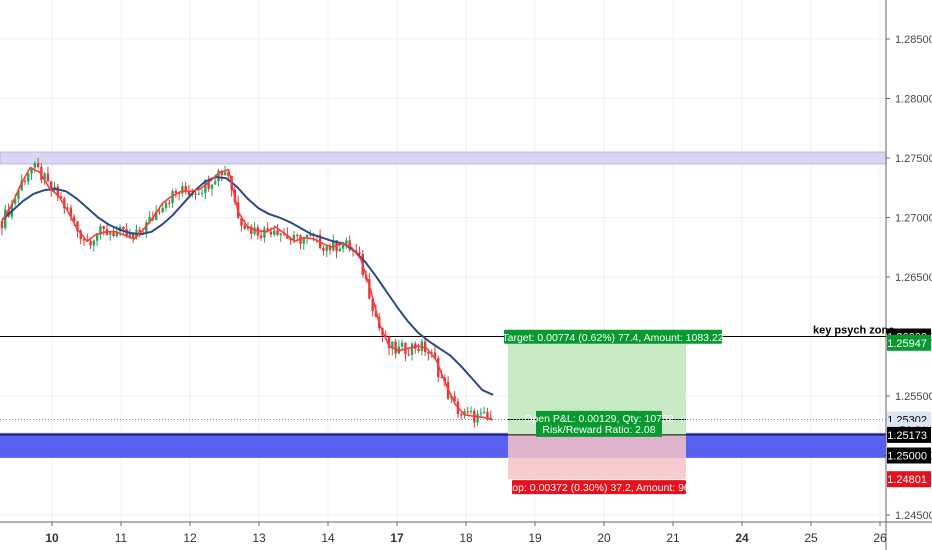 Image resolution: width=932 pixels, height=550 pixels. Describe the element at coordinates (880, 538) in the screenshot. I see `x-tick-label: 26` at that location.